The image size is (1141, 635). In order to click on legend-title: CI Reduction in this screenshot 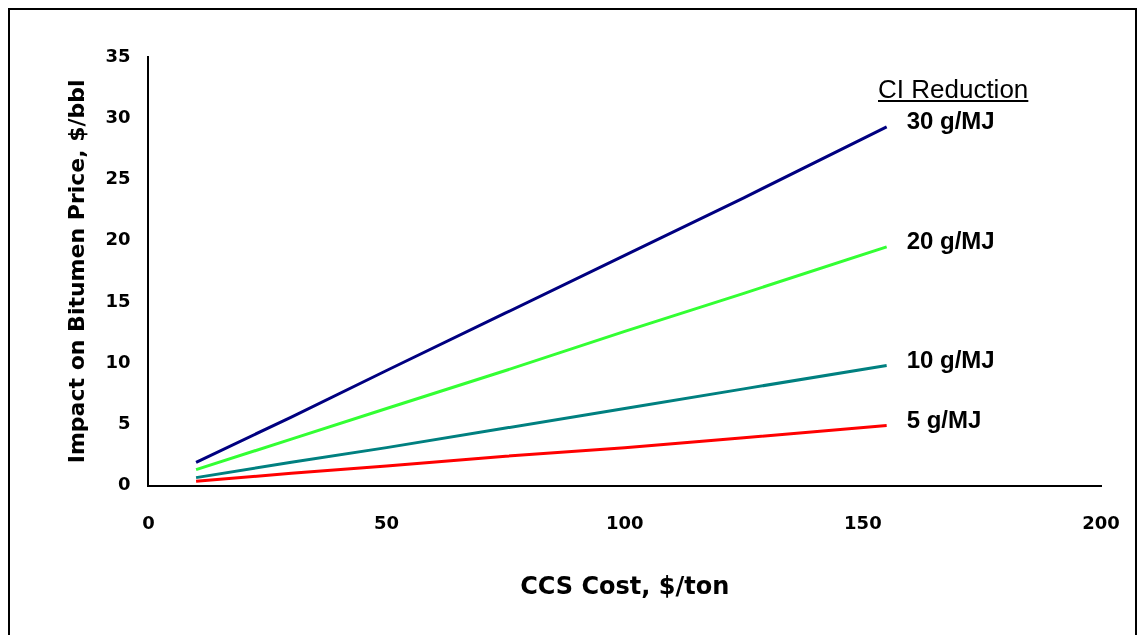, I will do `click(953, 89)`.